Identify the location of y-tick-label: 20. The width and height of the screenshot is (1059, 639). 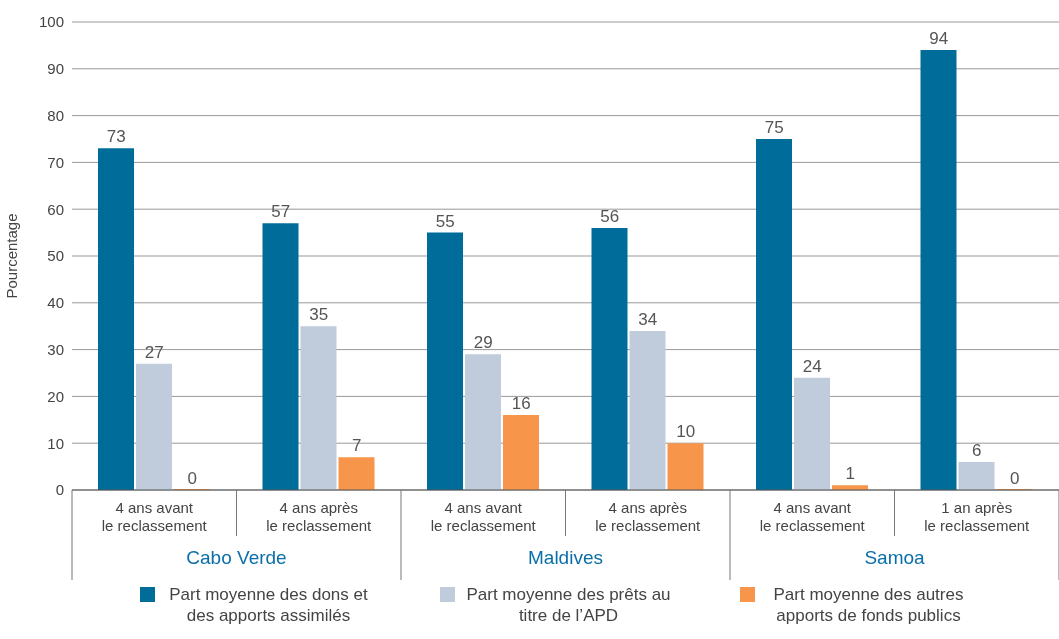
(55, 396).